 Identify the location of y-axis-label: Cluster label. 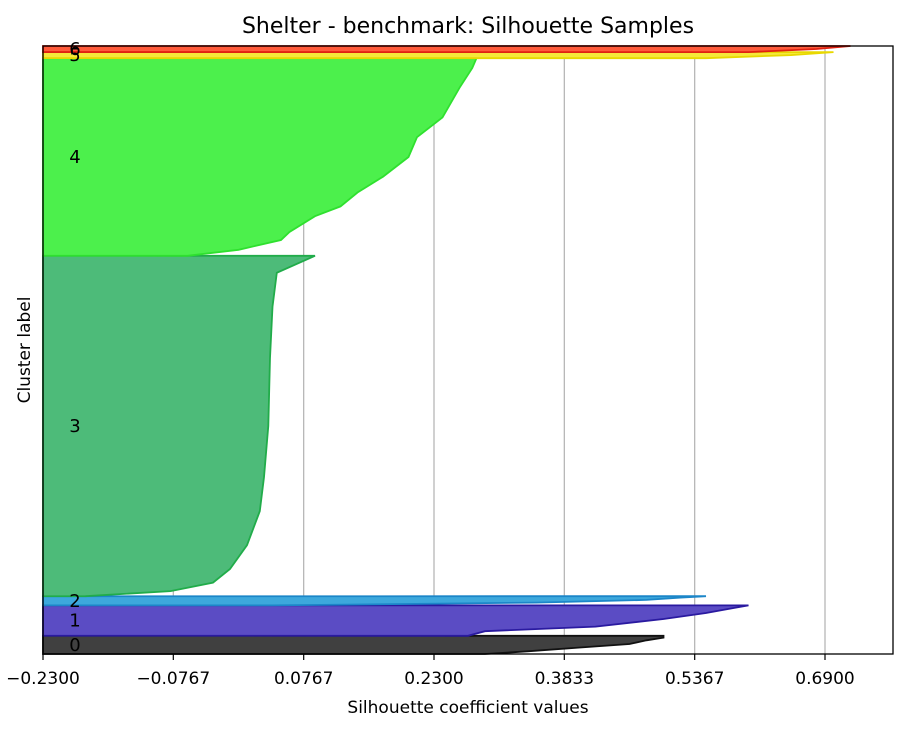
(25, 350).